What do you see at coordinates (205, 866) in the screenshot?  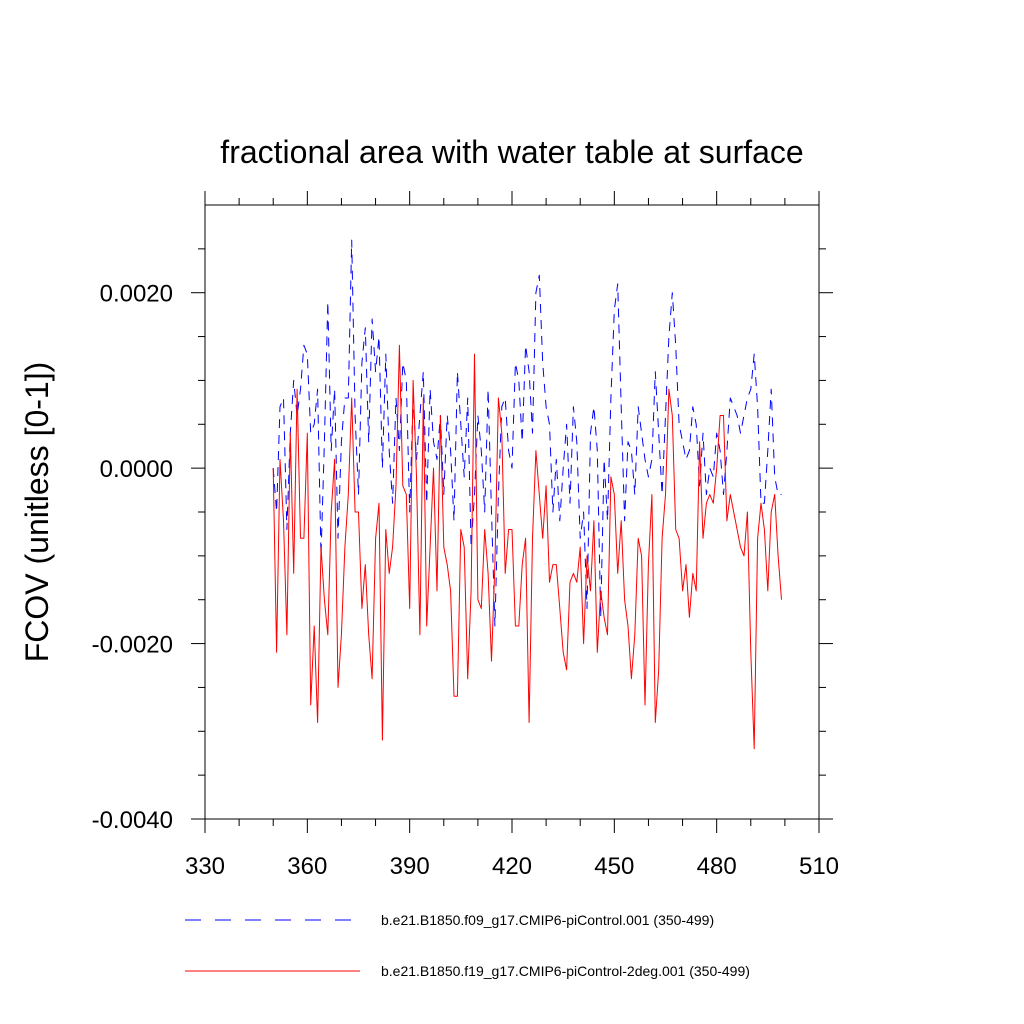 I see `x-tick-label: 330` at bounding box center [205, 866].